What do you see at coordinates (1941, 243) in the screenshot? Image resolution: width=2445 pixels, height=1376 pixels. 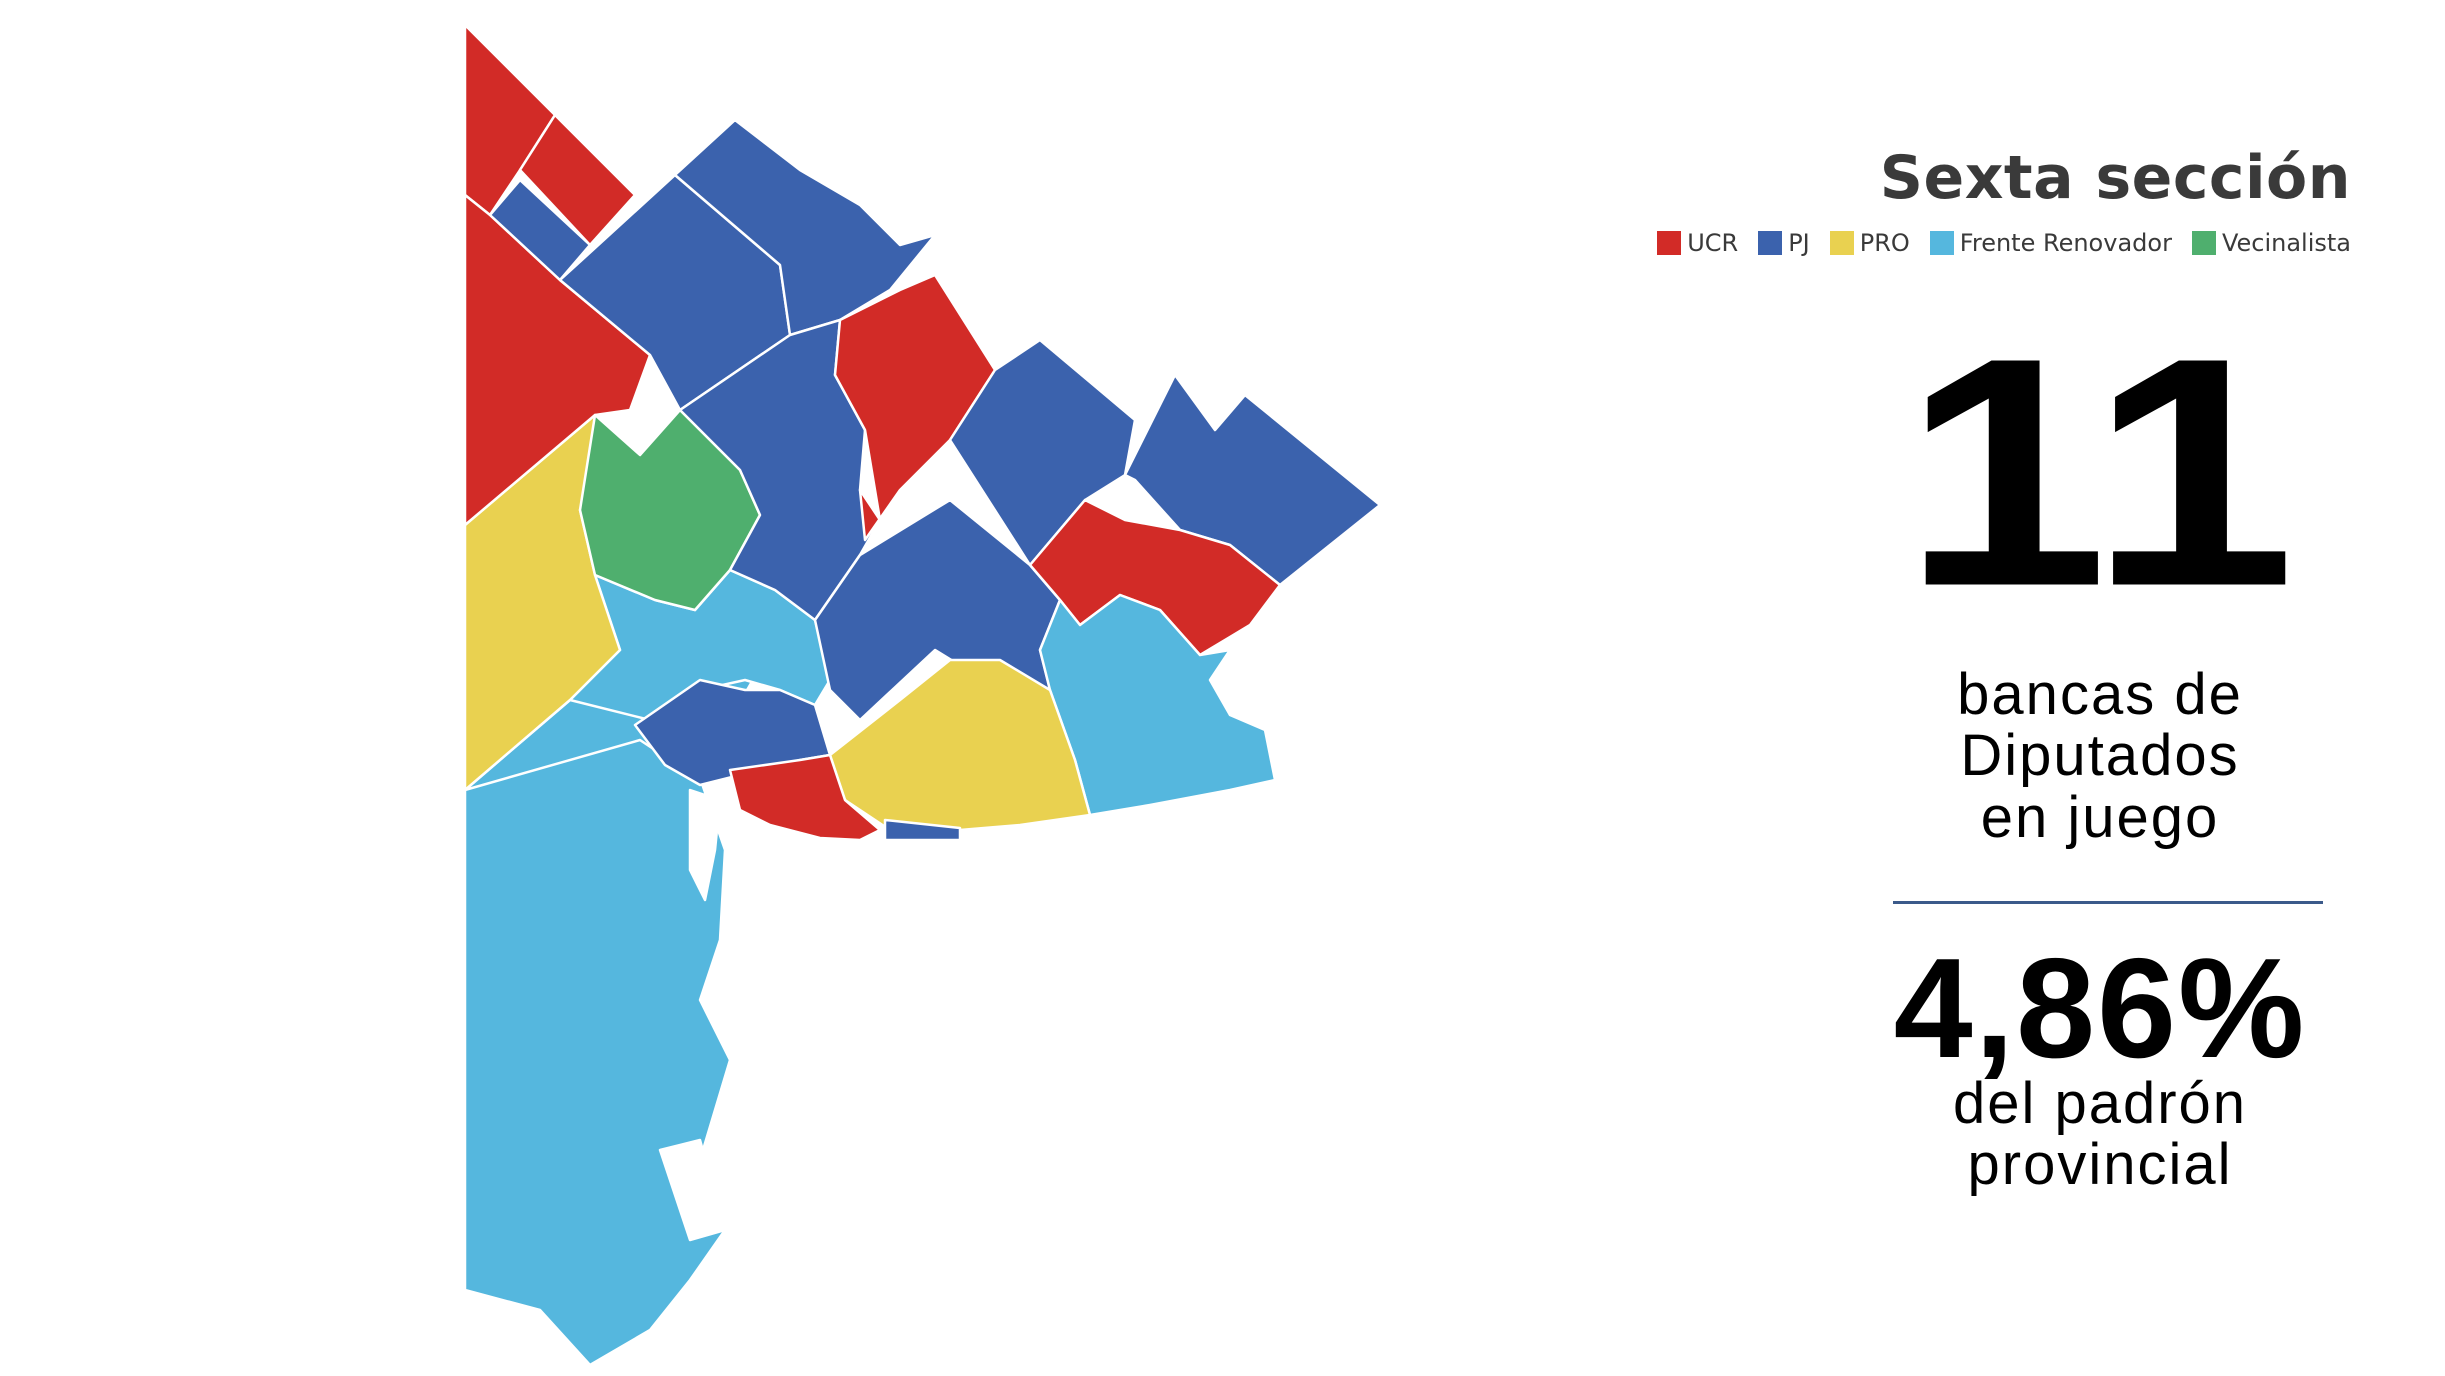 I see `legend-swatch-frente-renovador` at bounding box center [1941, 243].